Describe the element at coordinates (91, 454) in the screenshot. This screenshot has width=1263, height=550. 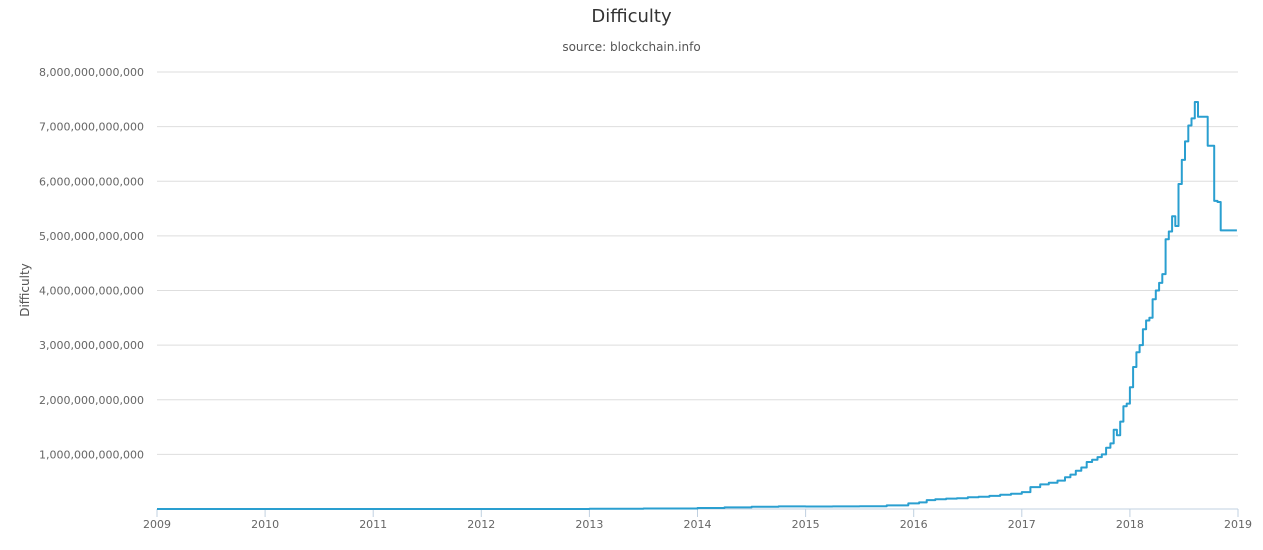
I see `y-tick-label: 1,000,000,000,000` at that location.